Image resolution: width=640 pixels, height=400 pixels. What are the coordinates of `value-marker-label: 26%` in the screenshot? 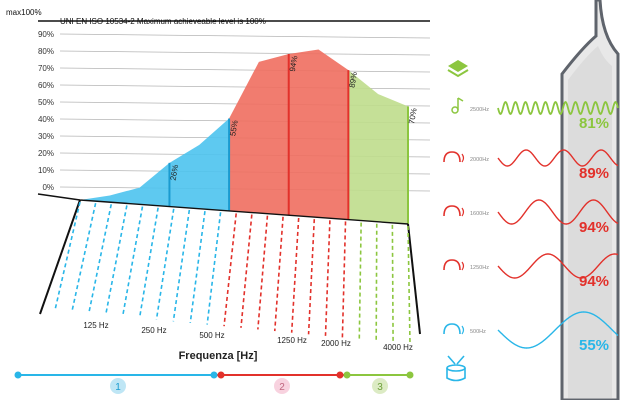 It's located at (175, 172).